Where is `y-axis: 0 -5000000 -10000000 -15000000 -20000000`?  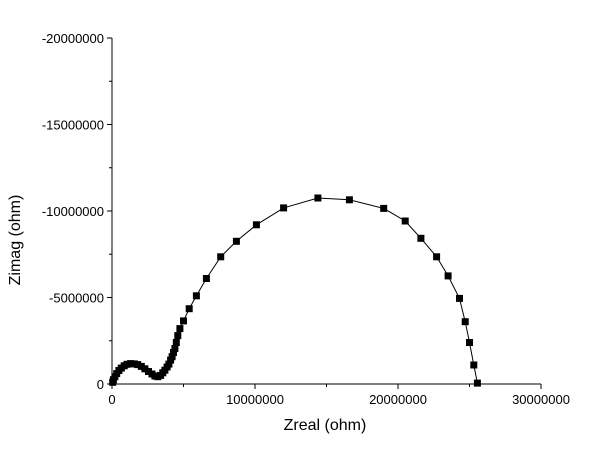 y-axis: 0 -5000000 -10000000 -15000000 -20000000 is located at coordinates (77, 211).